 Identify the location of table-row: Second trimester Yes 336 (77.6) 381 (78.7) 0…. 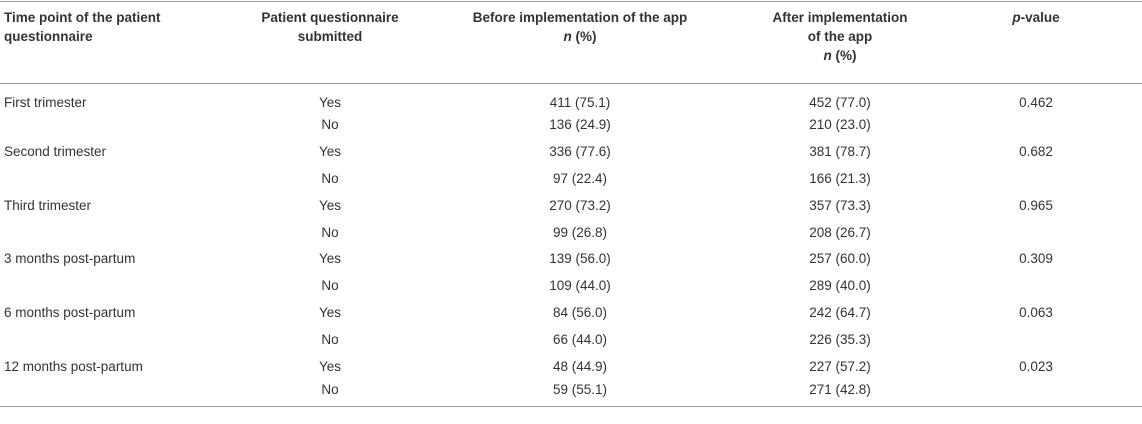
(571, 151).